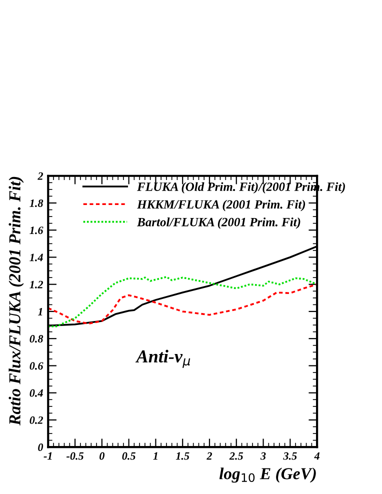 The width and height of the screenshot is (382, 494). I want to click on x-tick-label: 1.5, so click(183, 456).